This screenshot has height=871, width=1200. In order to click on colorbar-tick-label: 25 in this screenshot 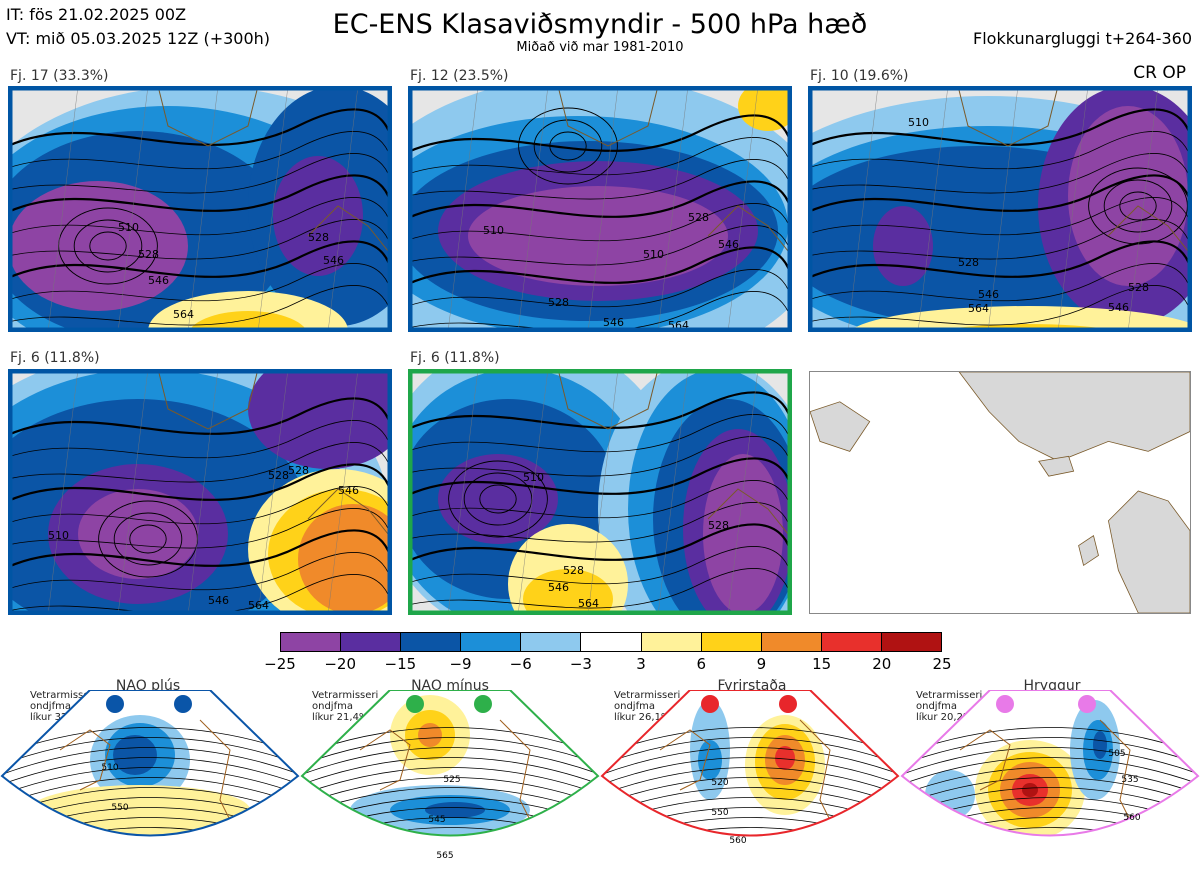, I will do `click(942, 664)`.